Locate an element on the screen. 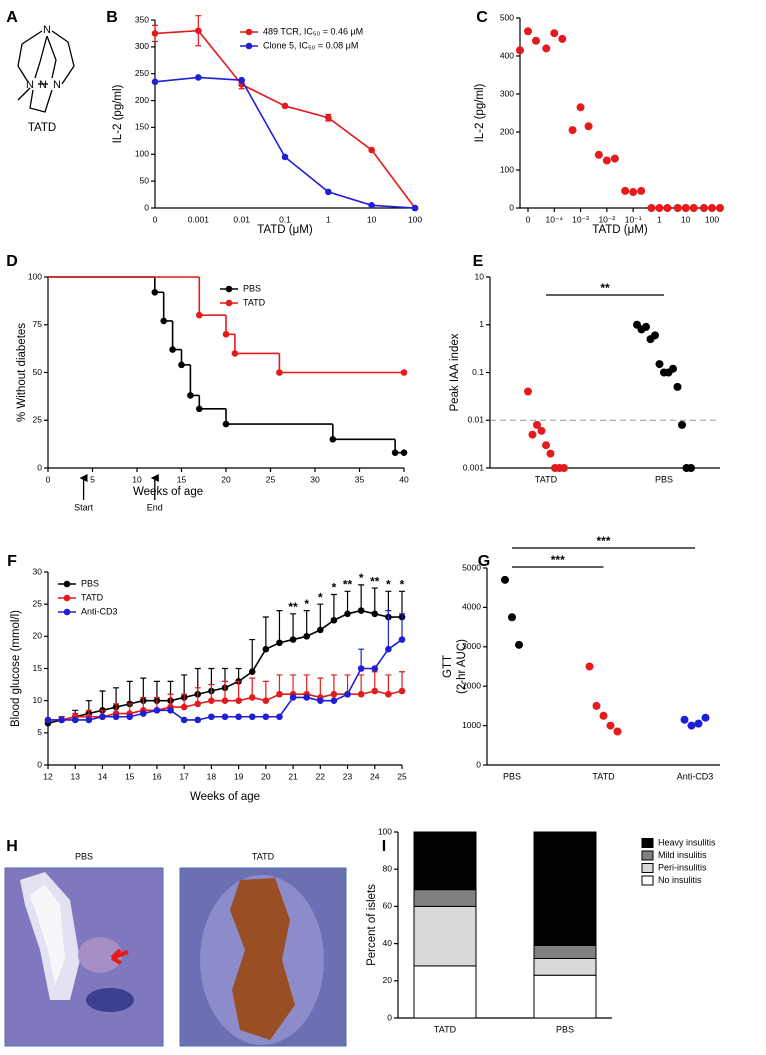  x-tick-label: 17 is located at coordinates (184, 776).